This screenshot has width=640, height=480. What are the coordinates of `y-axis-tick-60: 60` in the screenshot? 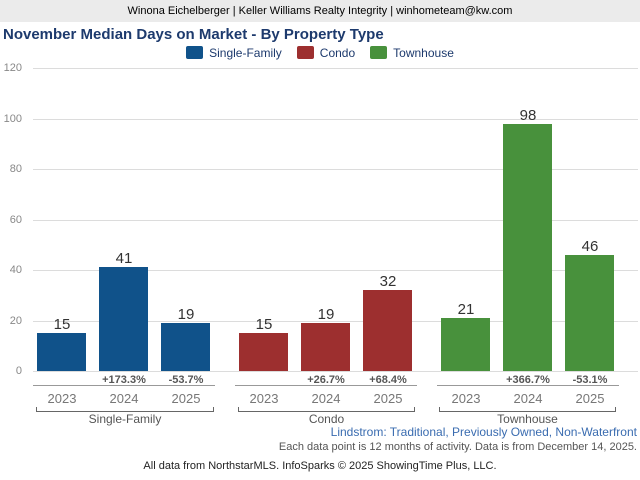 It's located at (15, 220).